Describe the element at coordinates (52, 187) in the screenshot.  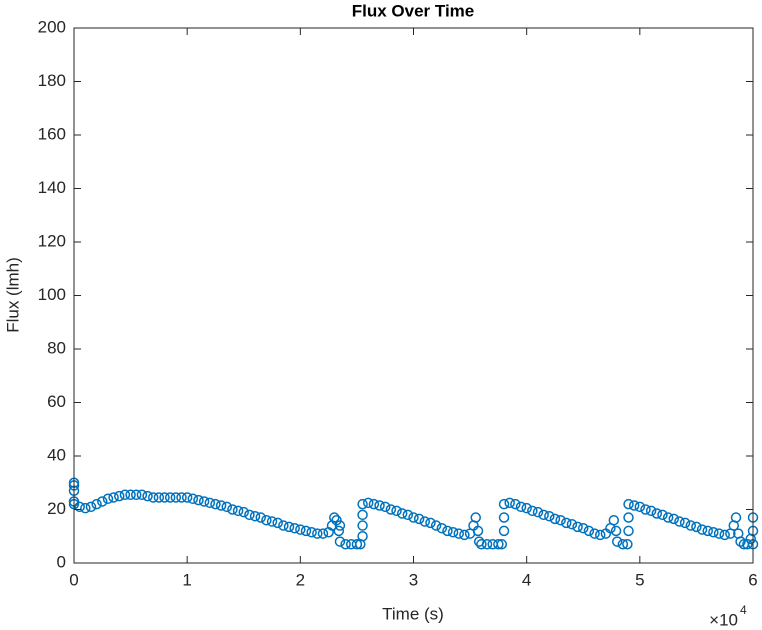
I see `y-tick-label: 140` at that location.